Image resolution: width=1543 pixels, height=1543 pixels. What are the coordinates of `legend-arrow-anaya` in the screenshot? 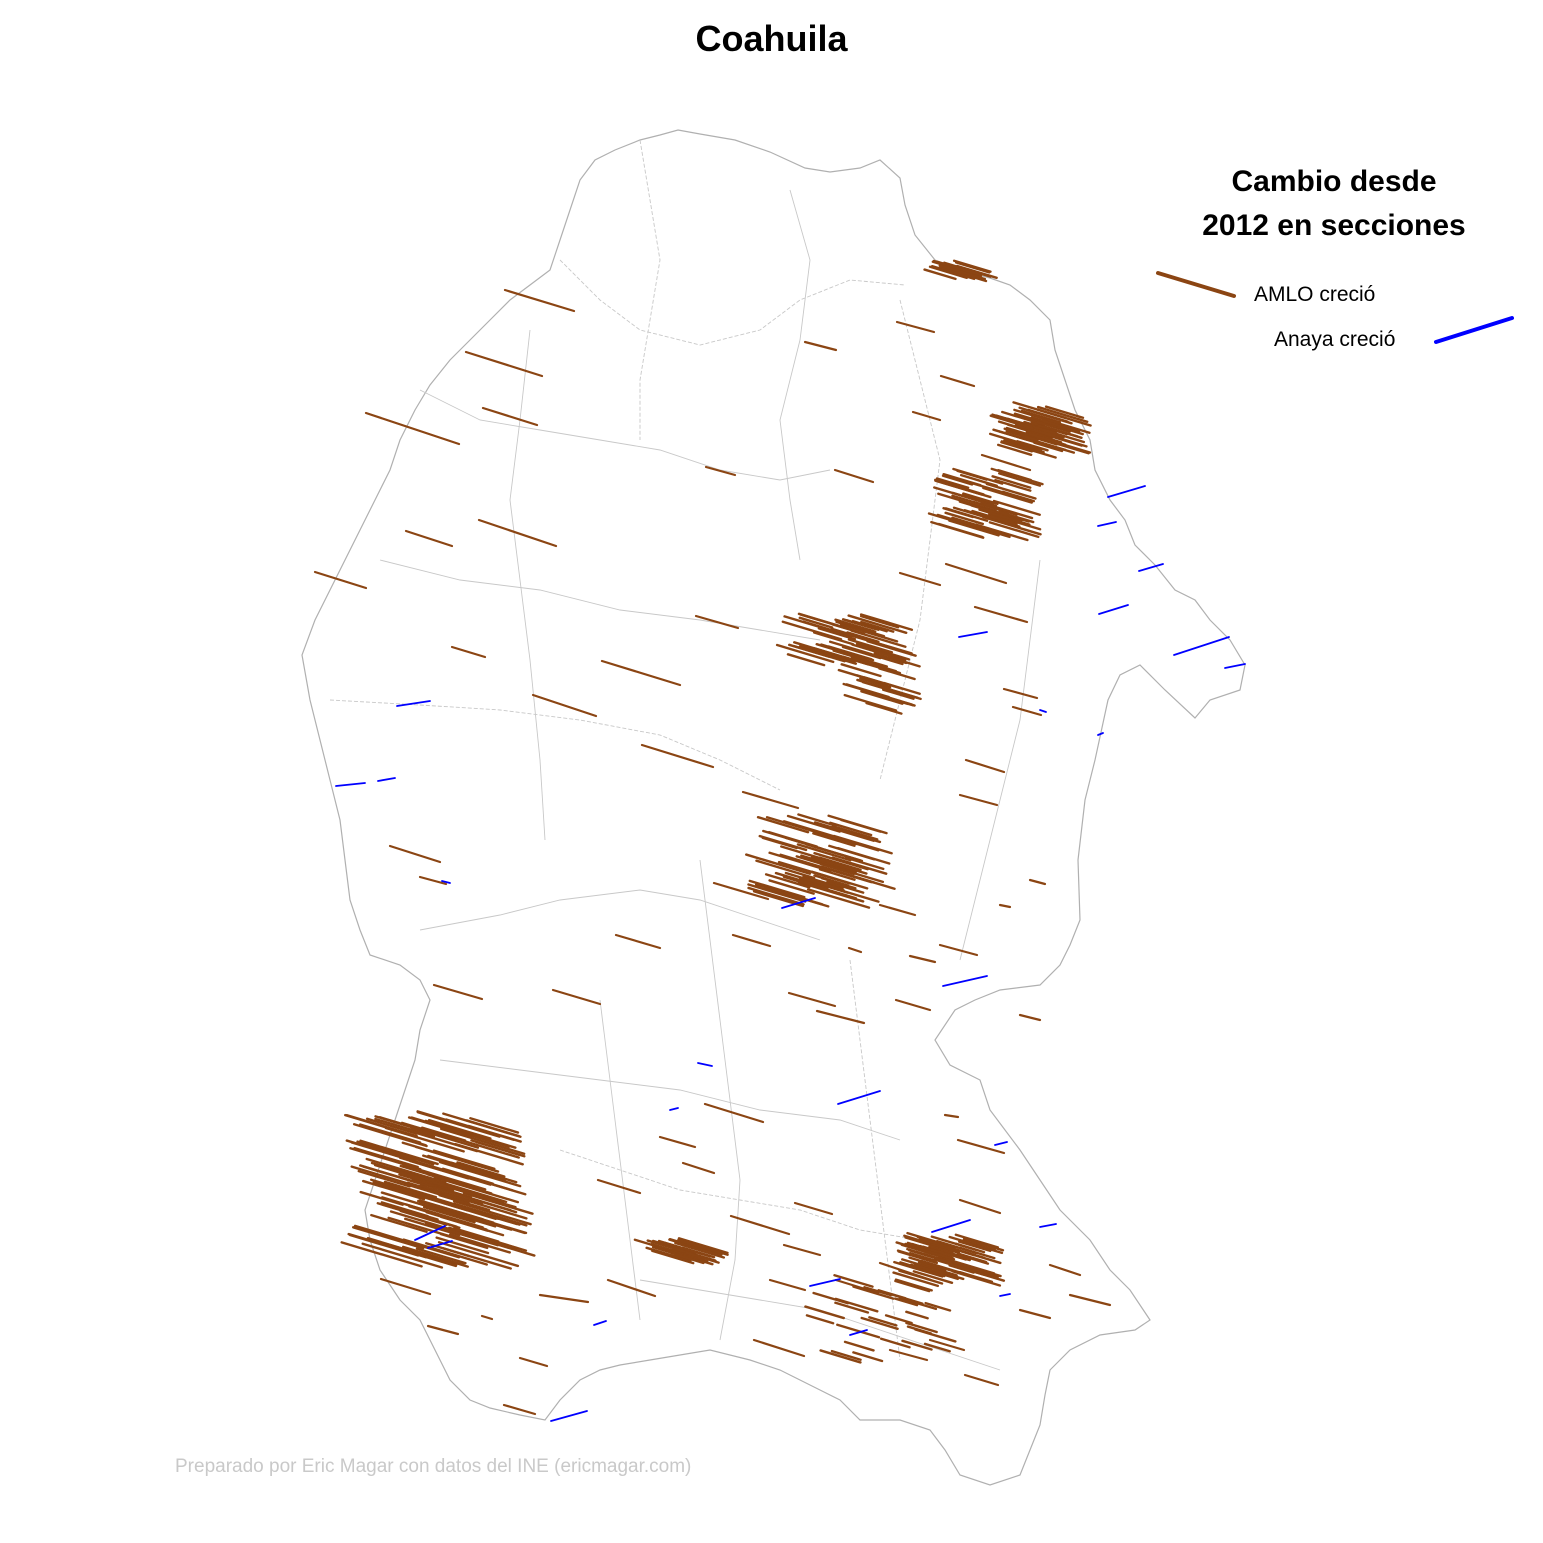 It's located at (1474, 330).